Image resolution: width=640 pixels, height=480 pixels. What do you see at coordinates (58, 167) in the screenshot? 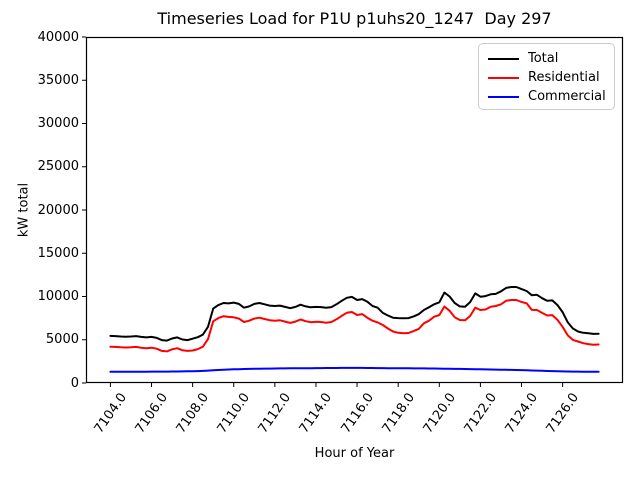
I see `y-tick-label: 25000` at bounding box center [58, 167].